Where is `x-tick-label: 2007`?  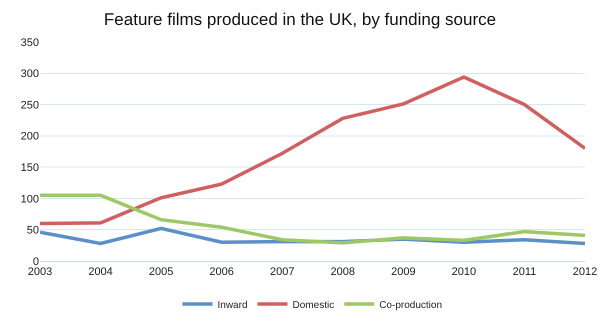
x-tick-label: 2007 is located at coordinates (282, 272).